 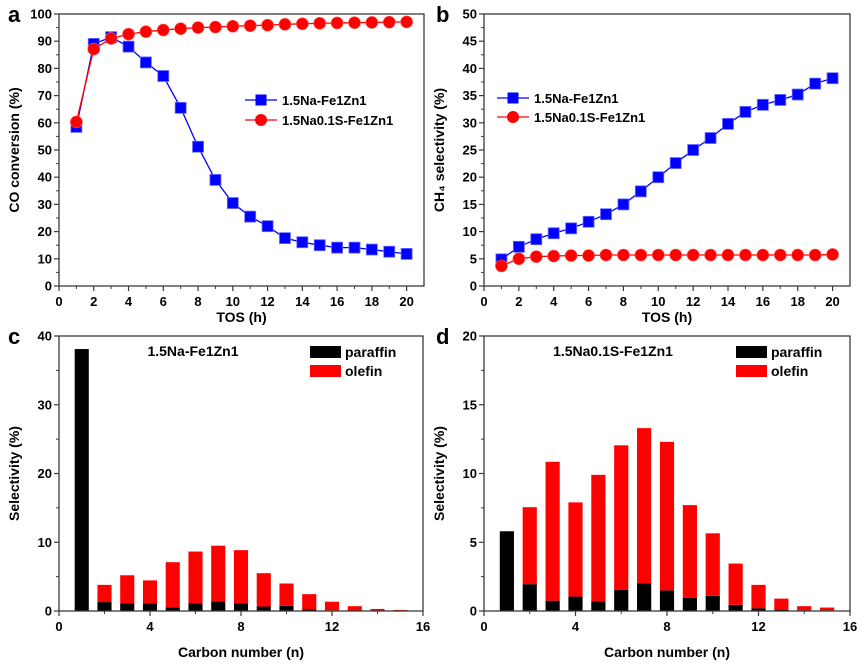 What do you see at coordinates (241, 652) in the screenshot?
I see `x-axis-label: Carbon number (n)` at bounding box center [241, 652].